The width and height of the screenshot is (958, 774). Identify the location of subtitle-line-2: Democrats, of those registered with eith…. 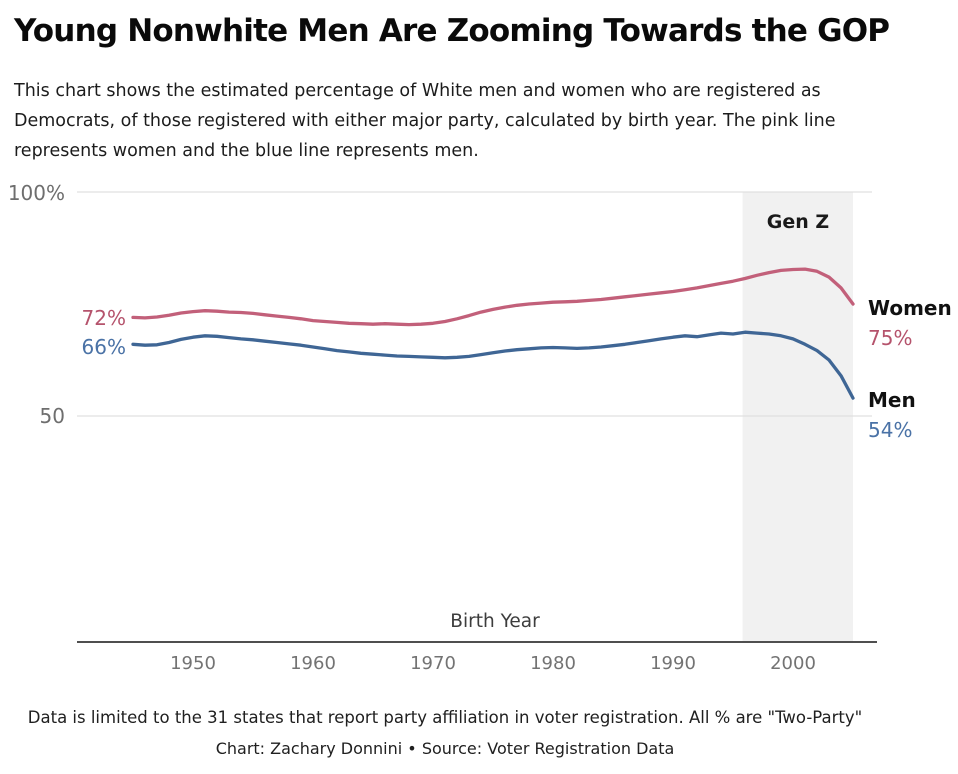
(425, 121).